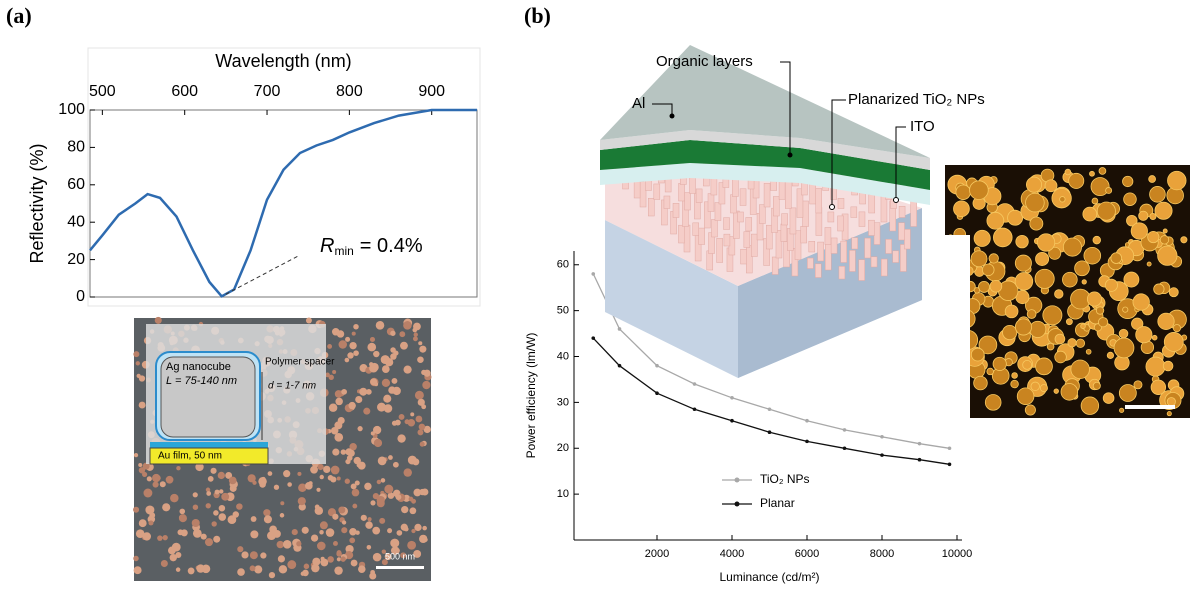 The width and height of the screenshot is (1192, 589). What do you see at coordinates (80, 296) in the screenshot?
I see `y-tick-label: 0` at bounding box center [80, 296].